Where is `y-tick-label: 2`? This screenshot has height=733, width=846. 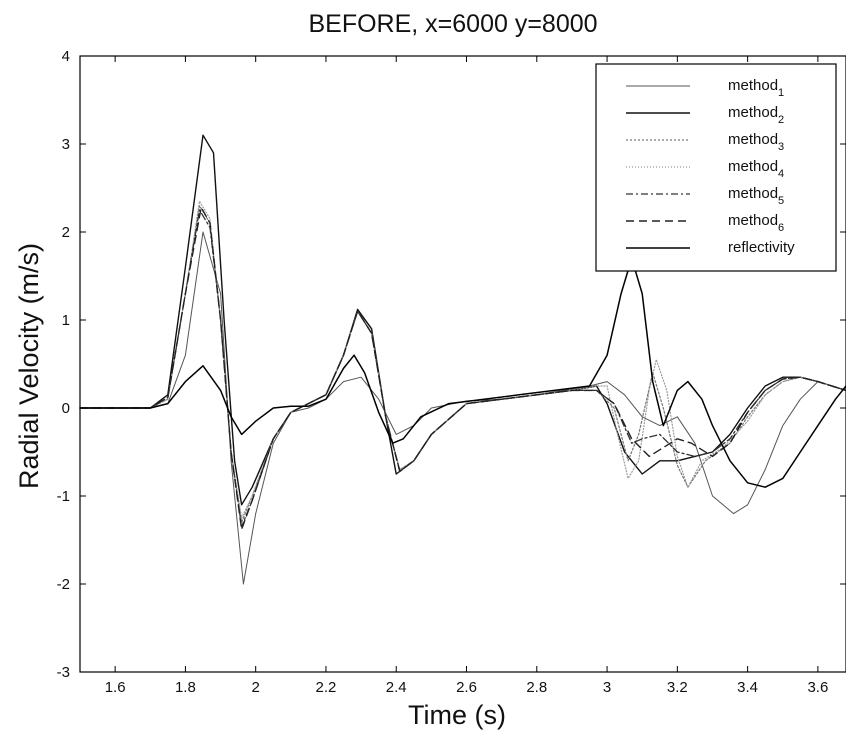 y-tick-label: 2 is located at coordinates (66, 232).